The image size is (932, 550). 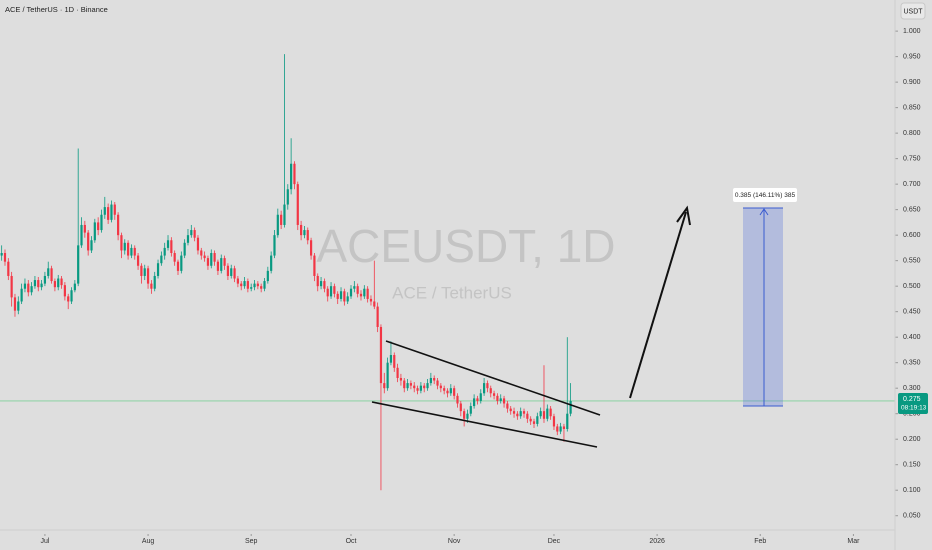 What do you see at coordinates (465, 246) in the screenshot?
I see `watermark: ACEUSDT, 1D` at bounding box center [465, 246].